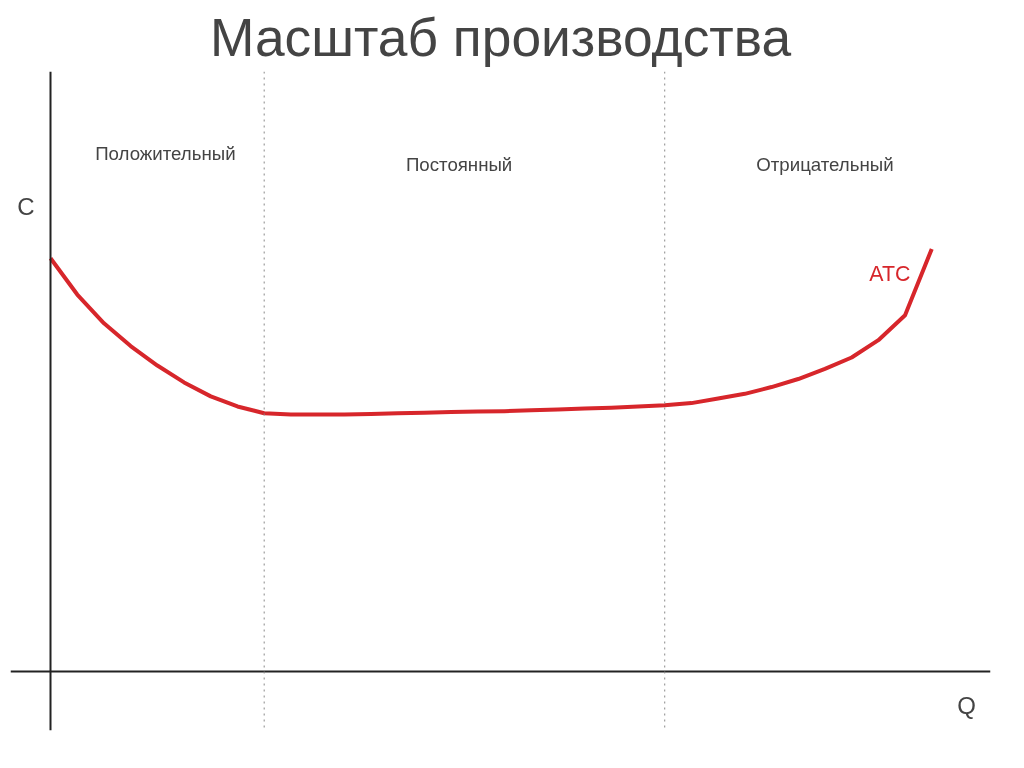 The height and width of the screenshot is (768, 1024). What do you see at coordinates (825, 164) in the screenshot?
I see `text: Отрицательный` at bounding box center [825, 164].